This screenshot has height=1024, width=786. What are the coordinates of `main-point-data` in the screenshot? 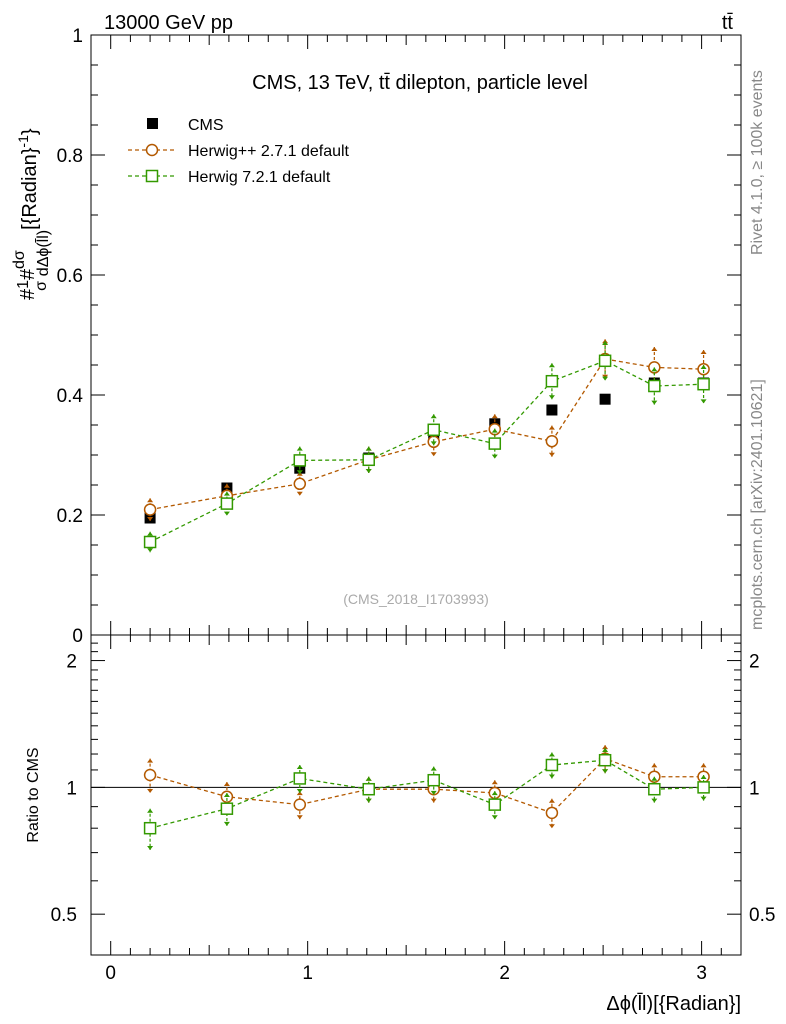 It's located at (227, 488).